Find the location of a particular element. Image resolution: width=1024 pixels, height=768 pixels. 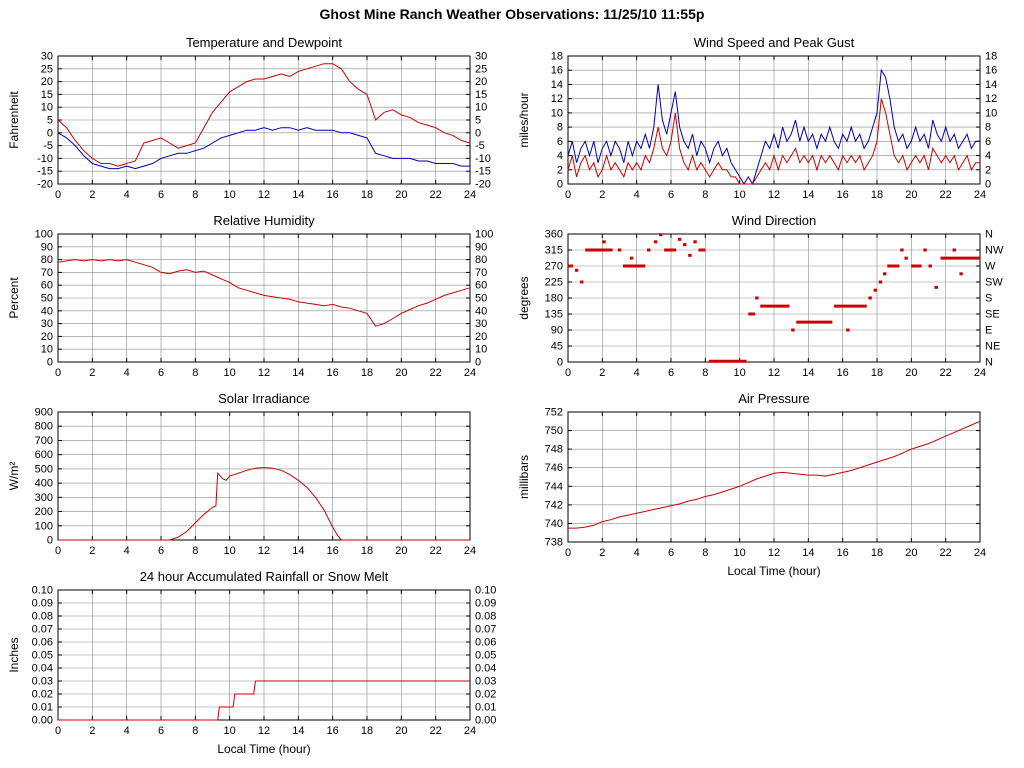

svg-text: 135 is located at coordinates (554, 315).